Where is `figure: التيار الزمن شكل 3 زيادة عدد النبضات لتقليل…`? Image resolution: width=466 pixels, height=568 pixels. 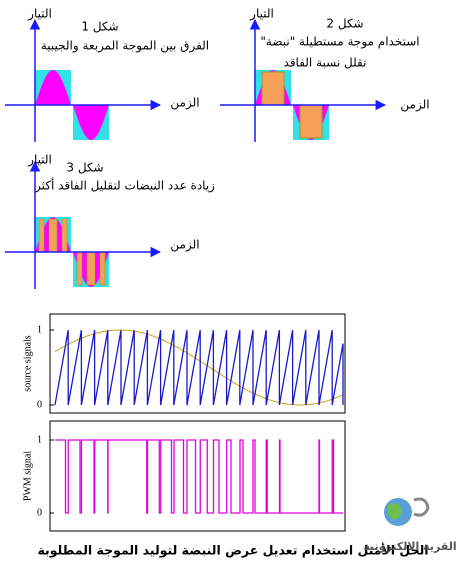 figure: التيار الزمن شكل 3 زيادة عدد النبضات لتقليل… is located at coordinates (110, 221).